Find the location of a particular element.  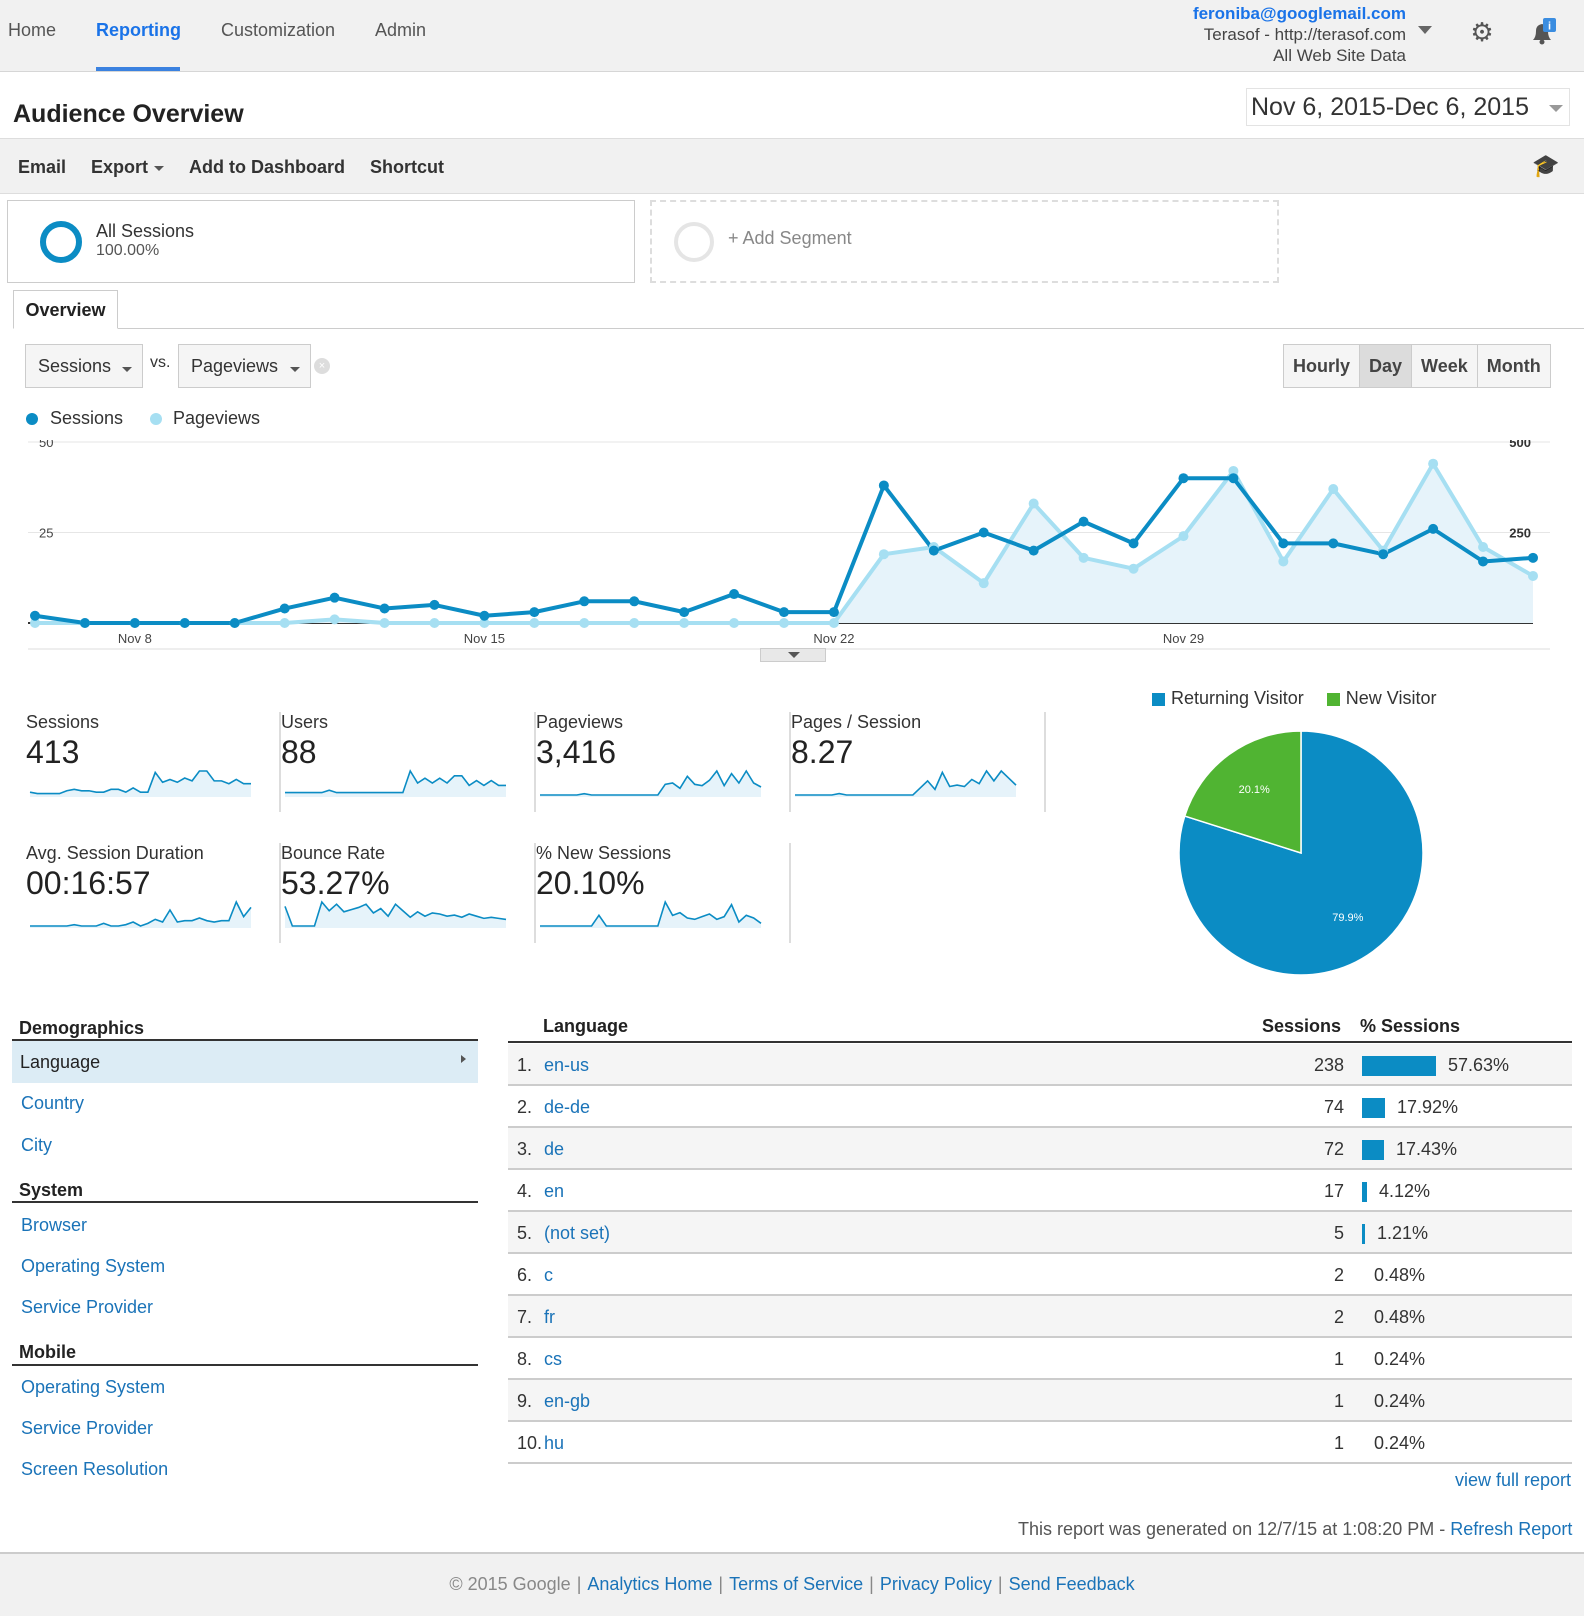

month-button: Month is located at coordinates (1513, 366).